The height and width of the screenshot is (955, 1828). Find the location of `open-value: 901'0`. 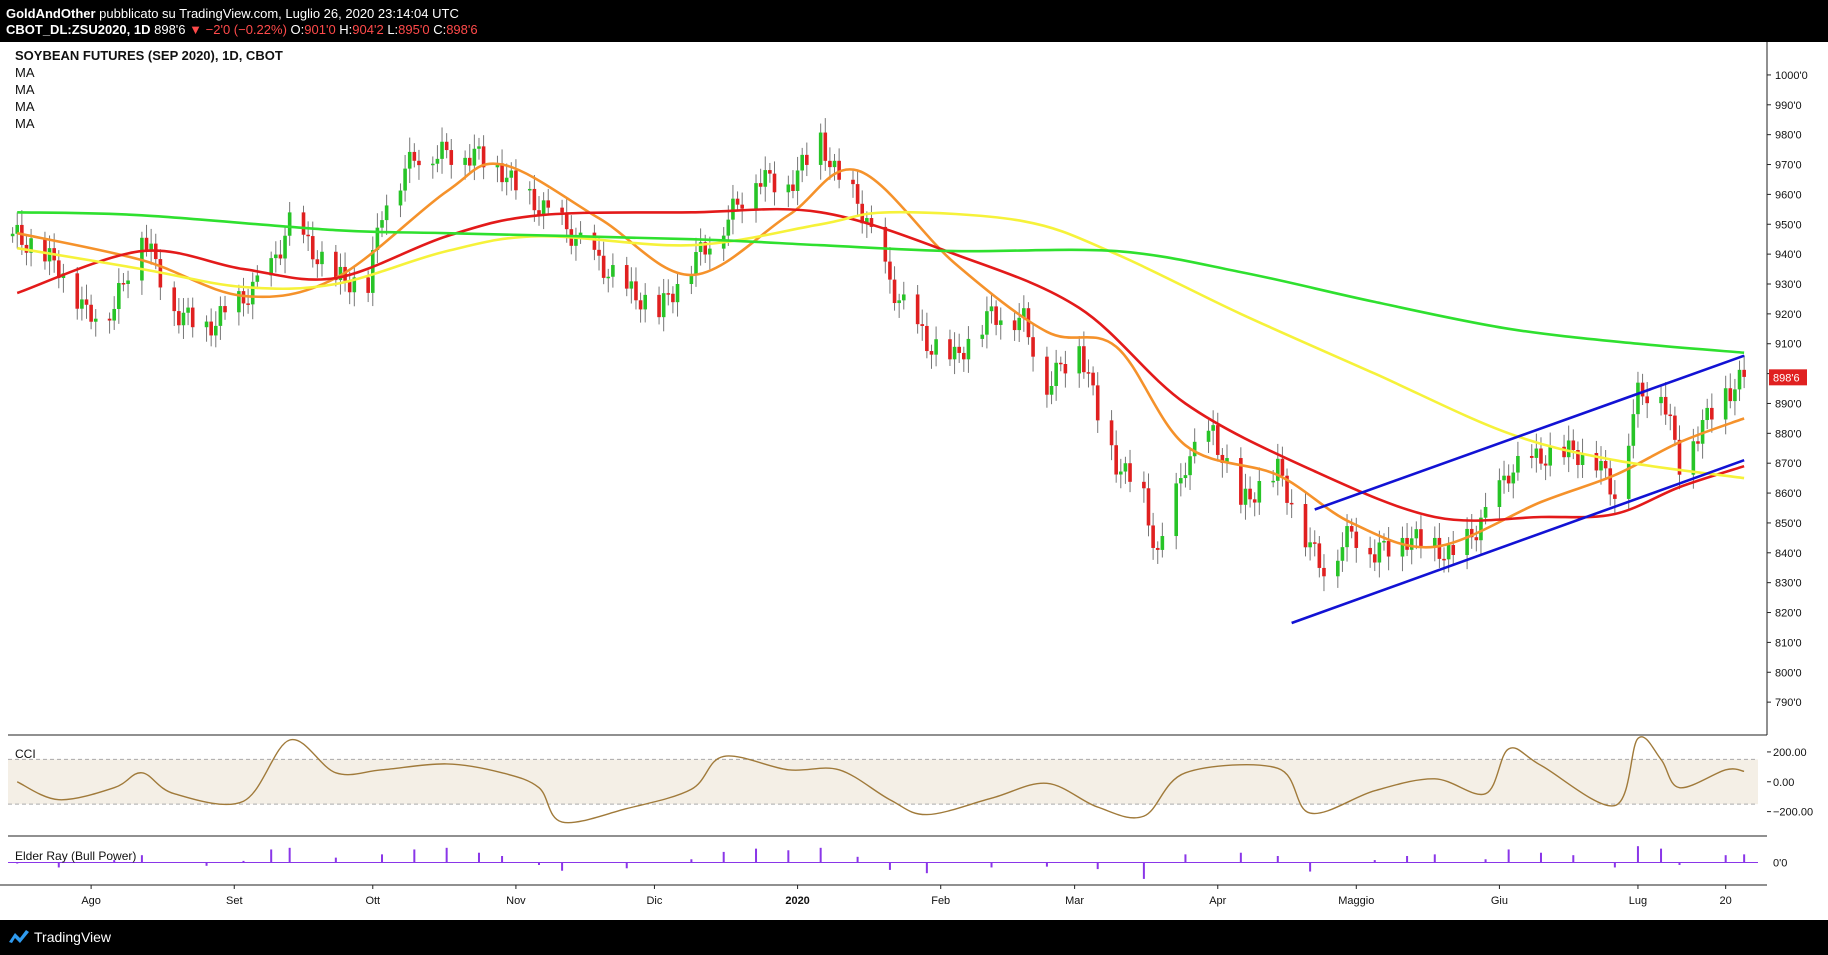

open-value: 901'0 is located at coordinates (320, 29).